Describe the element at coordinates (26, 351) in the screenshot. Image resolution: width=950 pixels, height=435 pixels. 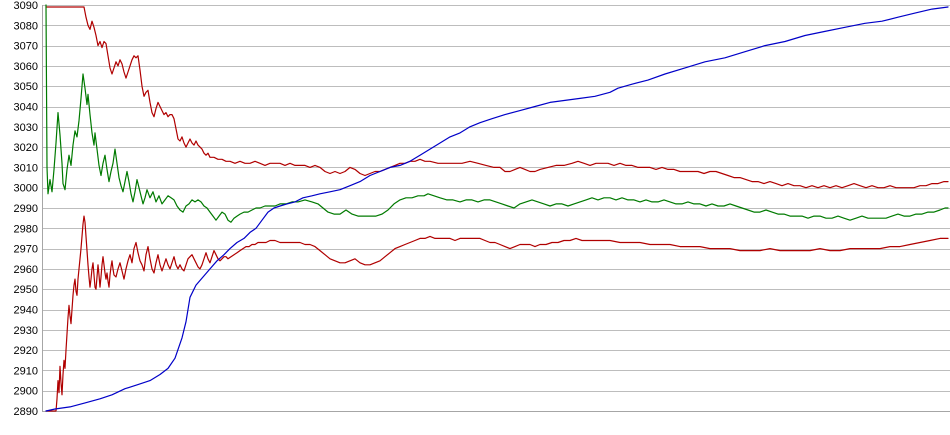
I see `y-tick-label: 2920` at that location.